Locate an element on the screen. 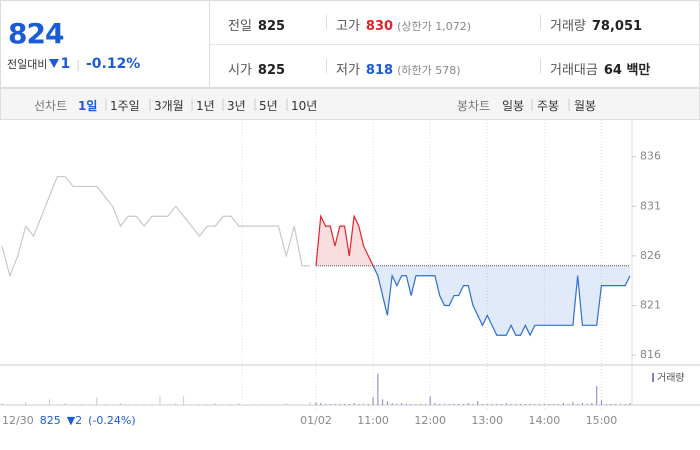  period-tab: 1주일 is located at coordinates (125, 106).